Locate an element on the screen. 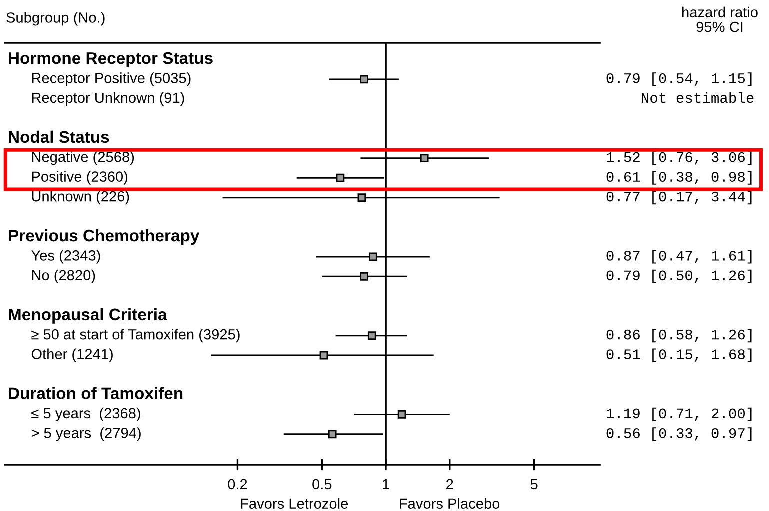  y-tick-label: No (2820) is located at coordinates (64, 277).